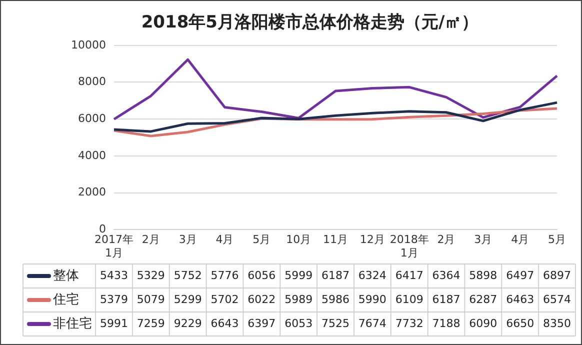  I want to click on data-label: 6397, so click(262, 323).